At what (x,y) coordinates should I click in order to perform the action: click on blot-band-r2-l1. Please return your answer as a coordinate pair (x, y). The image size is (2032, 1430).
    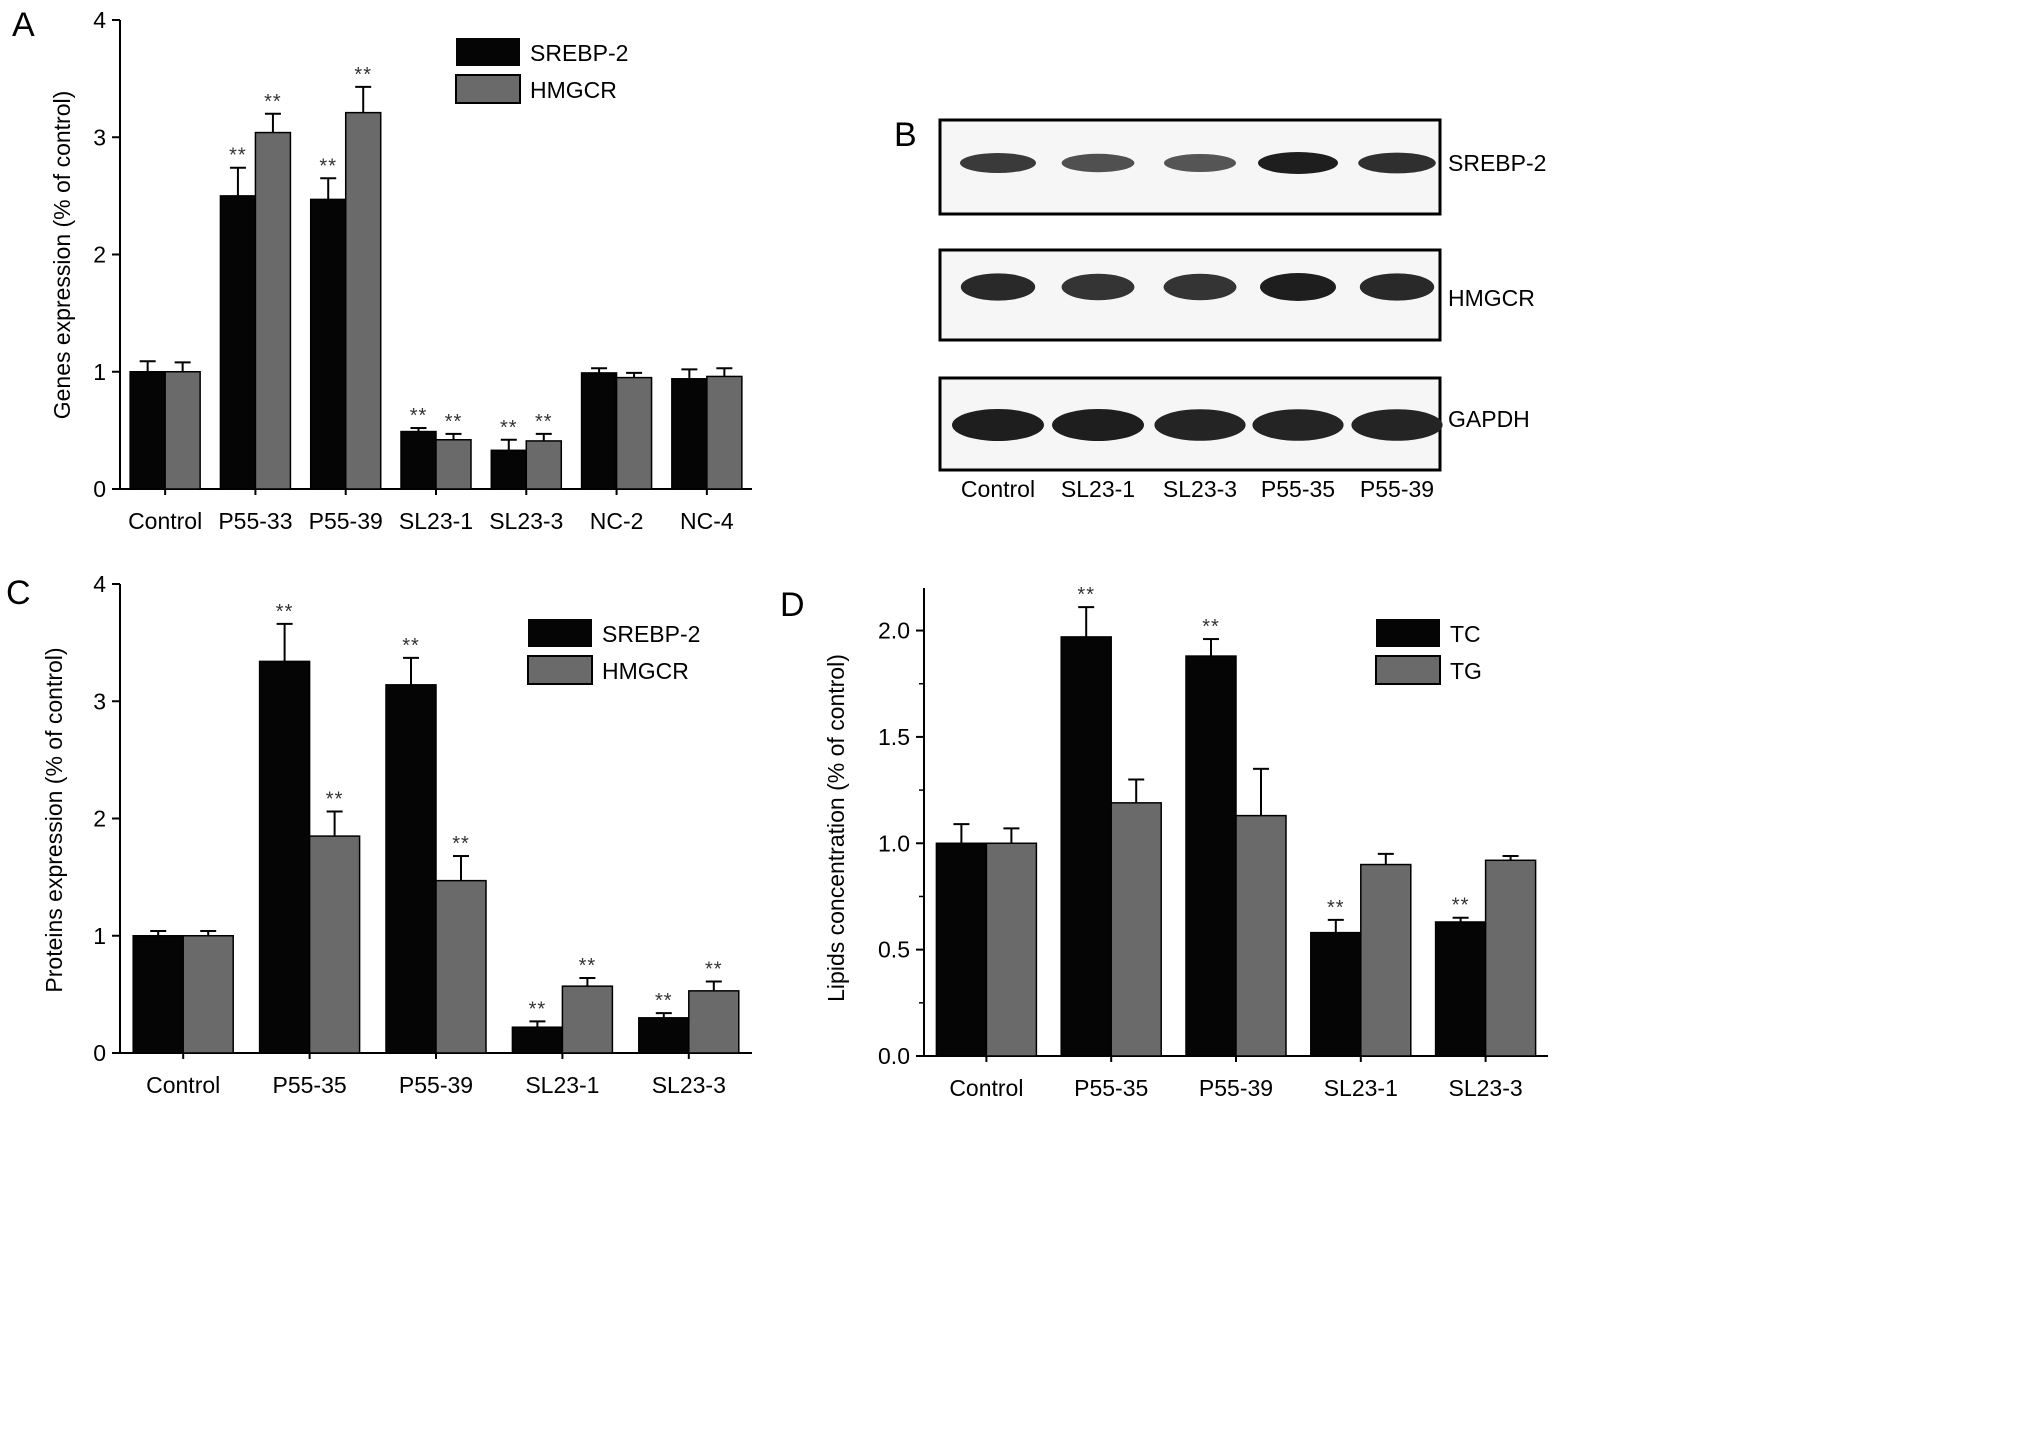
    Looking at the image, I should click on (1098, 425).